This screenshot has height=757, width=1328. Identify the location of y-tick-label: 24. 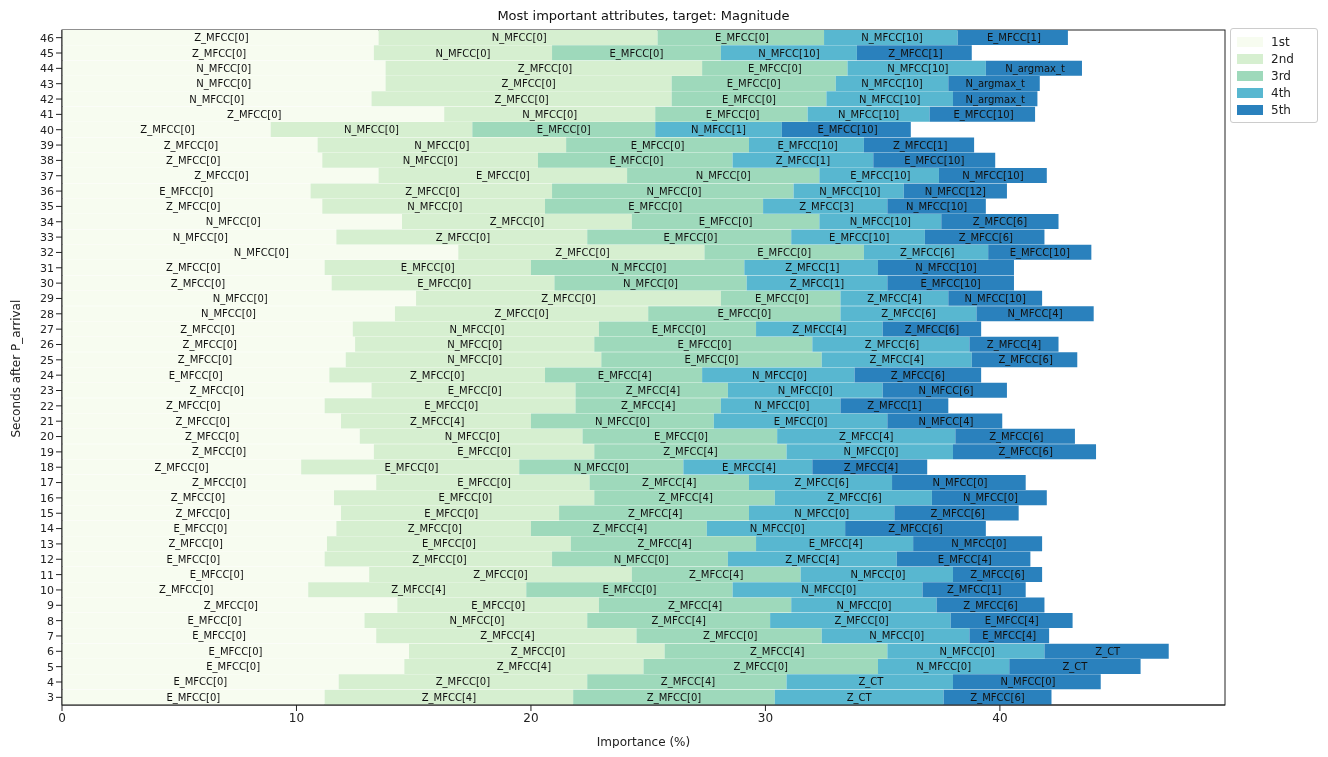
(47, 376).